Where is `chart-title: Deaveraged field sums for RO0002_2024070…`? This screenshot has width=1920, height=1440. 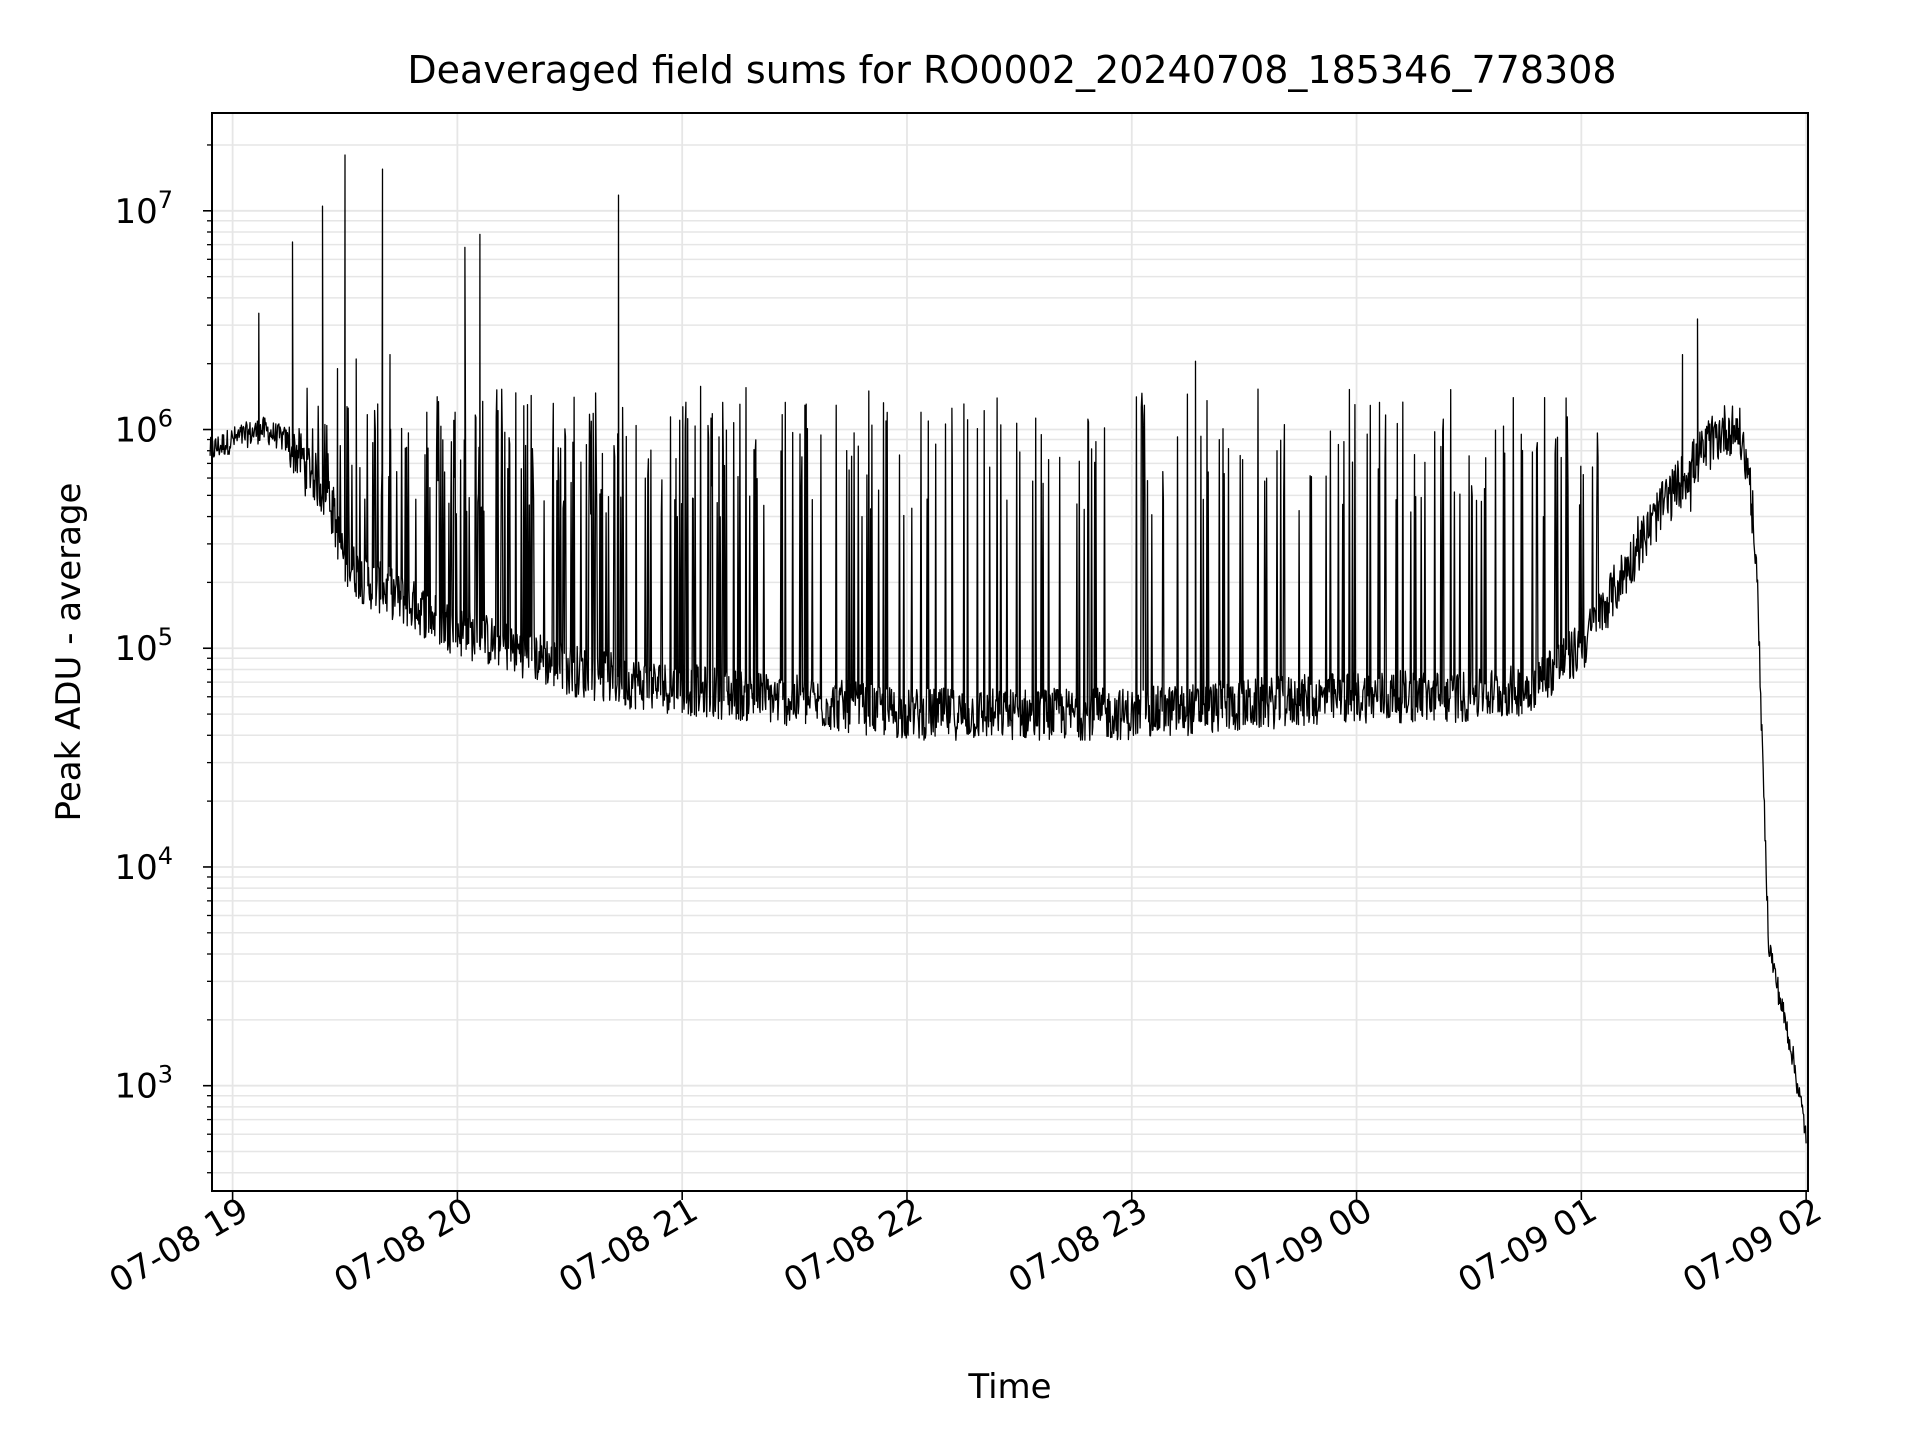 chart-title: Deaveraged field sums for RO0002_2024070… is located at coordinates (1011, 70).